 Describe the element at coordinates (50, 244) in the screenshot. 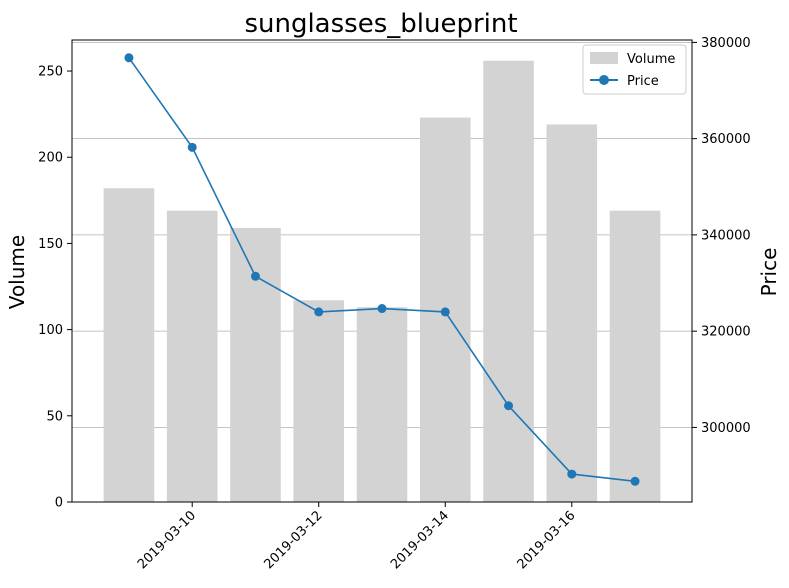

I see `y-left-tick-label: 150` at that location.